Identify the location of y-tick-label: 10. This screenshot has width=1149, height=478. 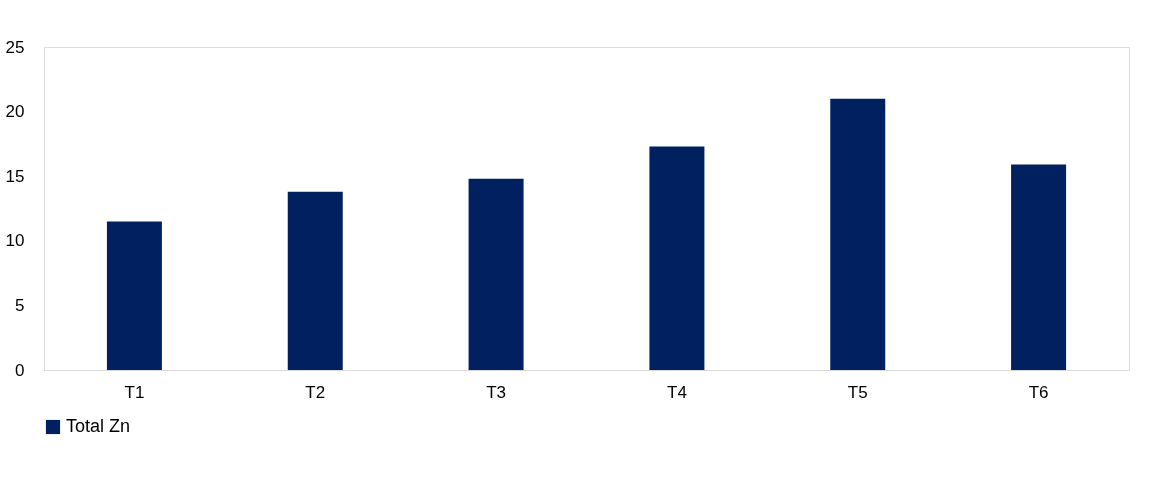
(15, 241).